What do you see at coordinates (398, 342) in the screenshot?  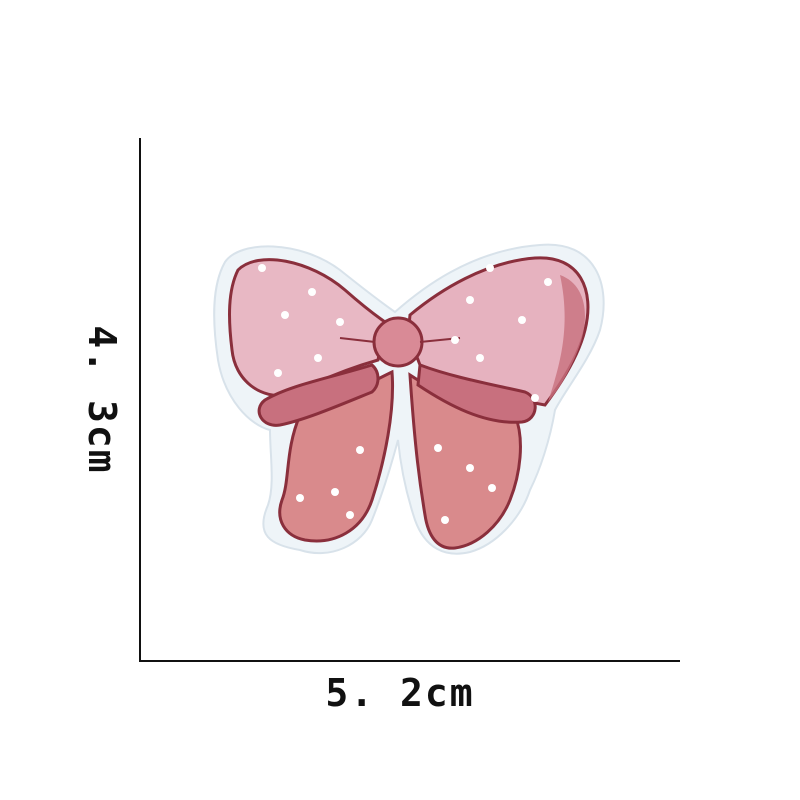 I see `bow-knot` at bounding box center [398, 342].